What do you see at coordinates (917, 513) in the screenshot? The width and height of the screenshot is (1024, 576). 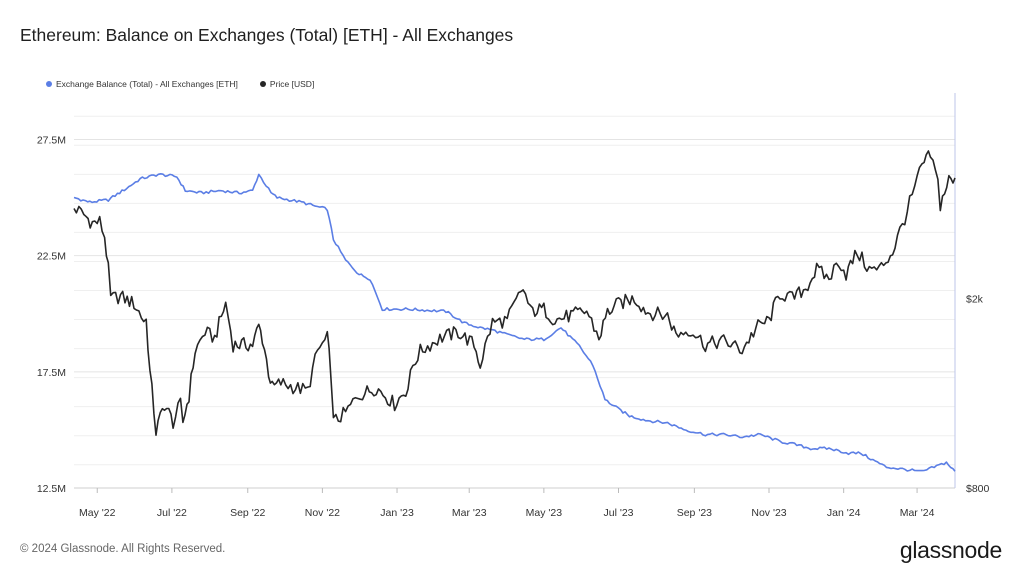 I see `x-tick-label: Mar '24` at bounding box center [917, 513].